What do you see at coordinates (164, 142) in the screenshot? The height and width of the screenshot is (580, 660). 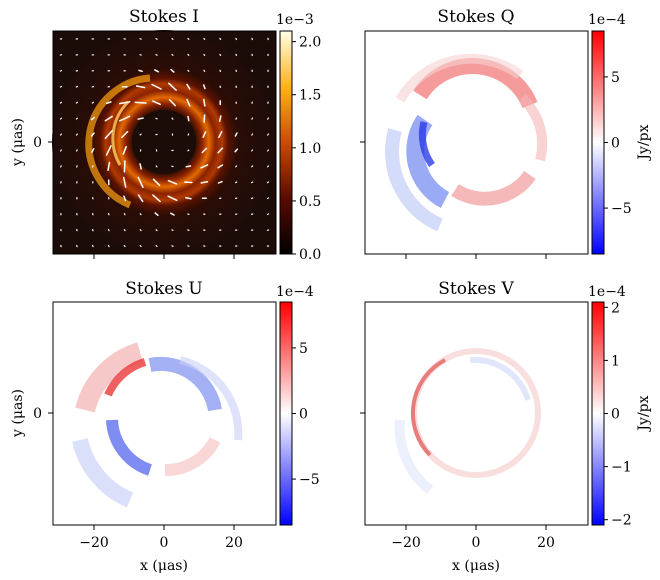 I see `shadow` at bounding box center [164, 142].